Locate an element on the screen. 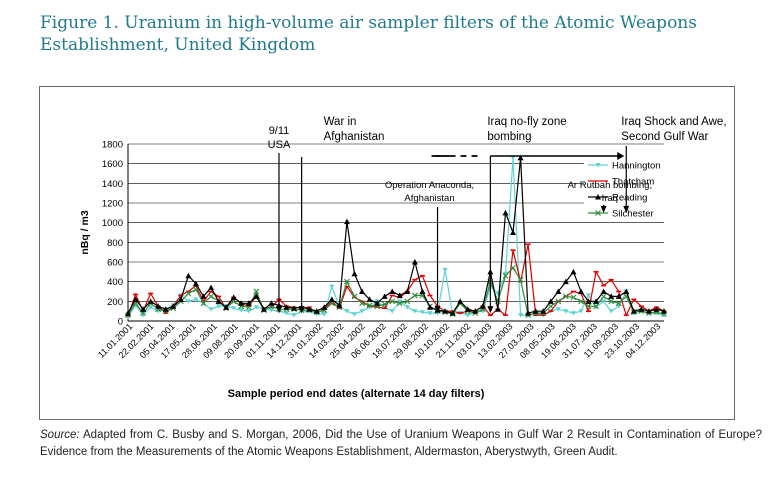 This screenshot has width=771, height=485. annotation-iraq: Iraq is located at coordinates (610, 198).